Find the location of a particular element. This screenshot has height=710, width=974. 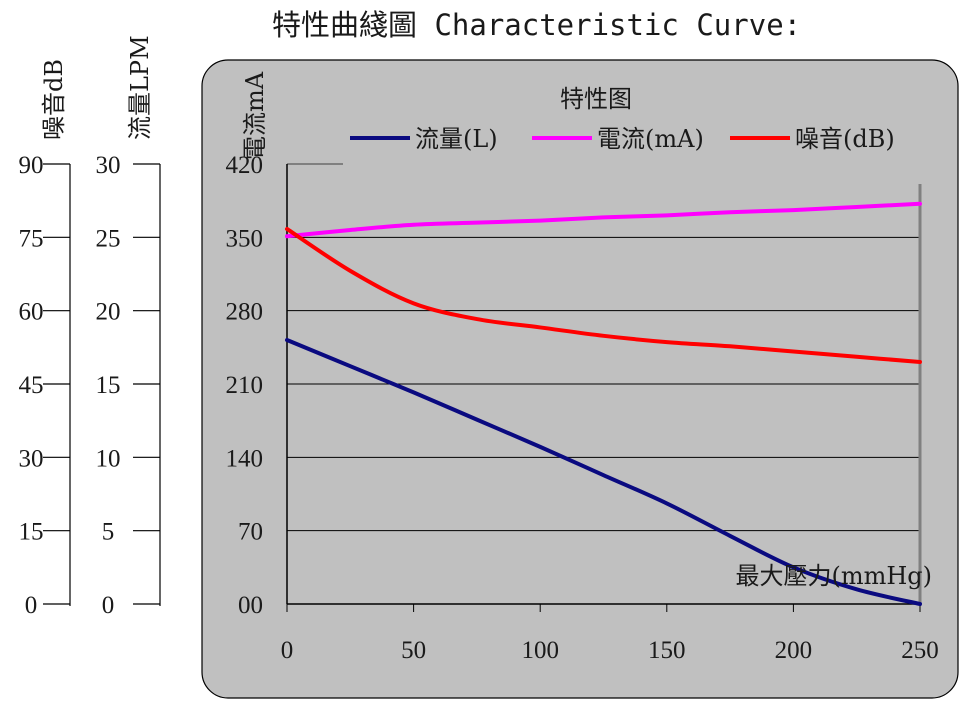

chart-title: 特性图 is located at coordinates (596, 99).